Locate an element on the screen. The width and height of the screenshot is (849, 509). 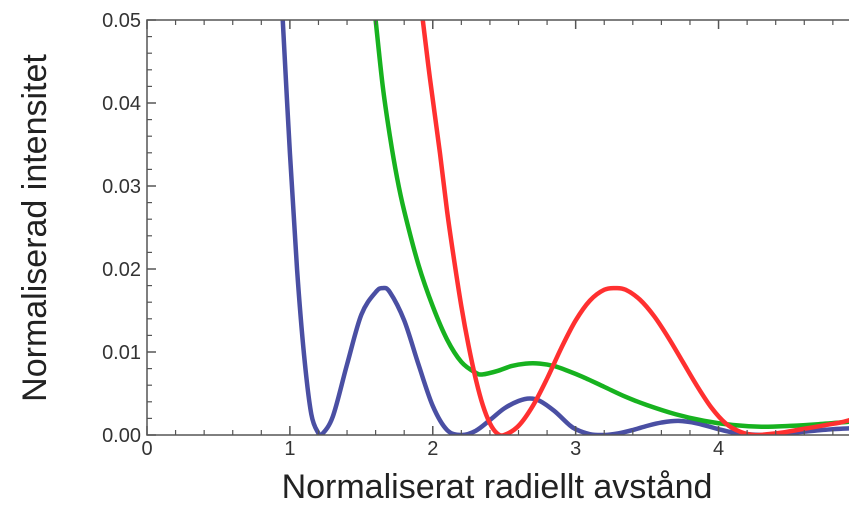
x-tick-label: 0 is located at coordinates (146, 449).